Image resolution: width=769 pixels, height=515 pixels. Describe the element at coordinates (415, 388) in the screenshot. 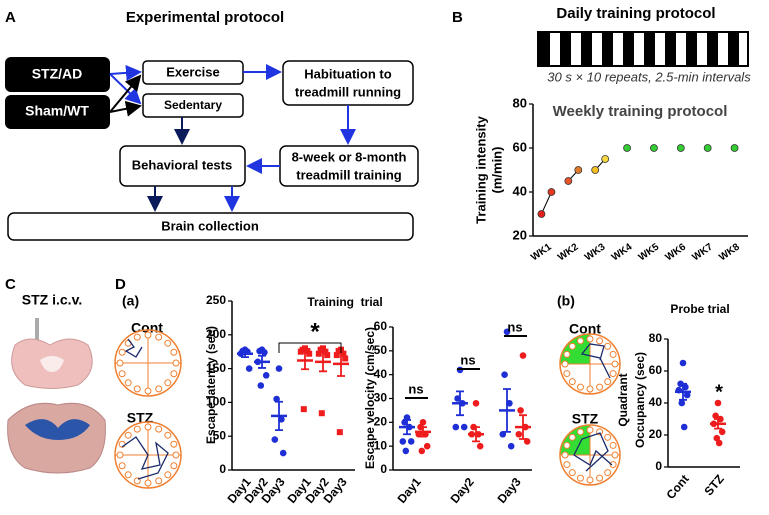

I see `annotation: ns` at that location.